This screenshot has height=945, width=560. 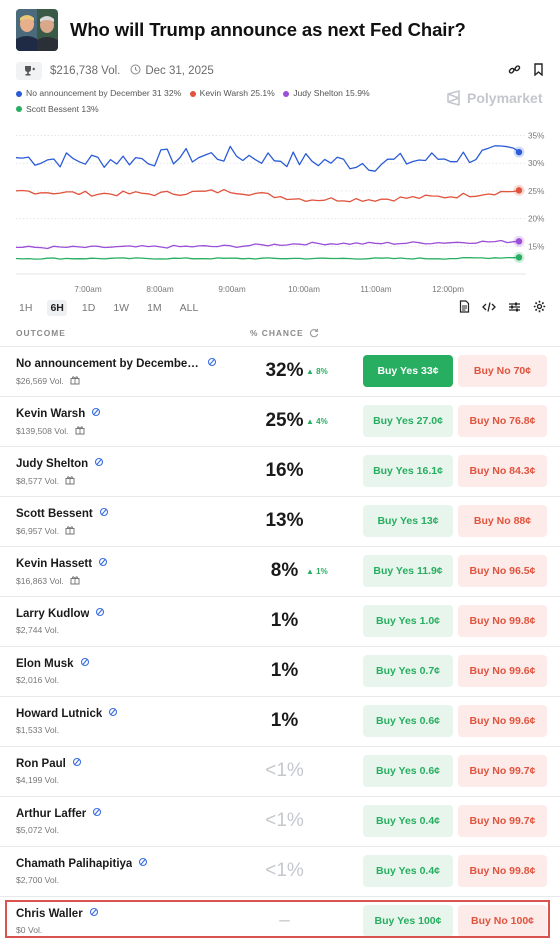 What do you see at coordinates (60, 613) in the screenshot?
I see `outcome-name: Larry Kudlow` at bounding box center [60, 613].